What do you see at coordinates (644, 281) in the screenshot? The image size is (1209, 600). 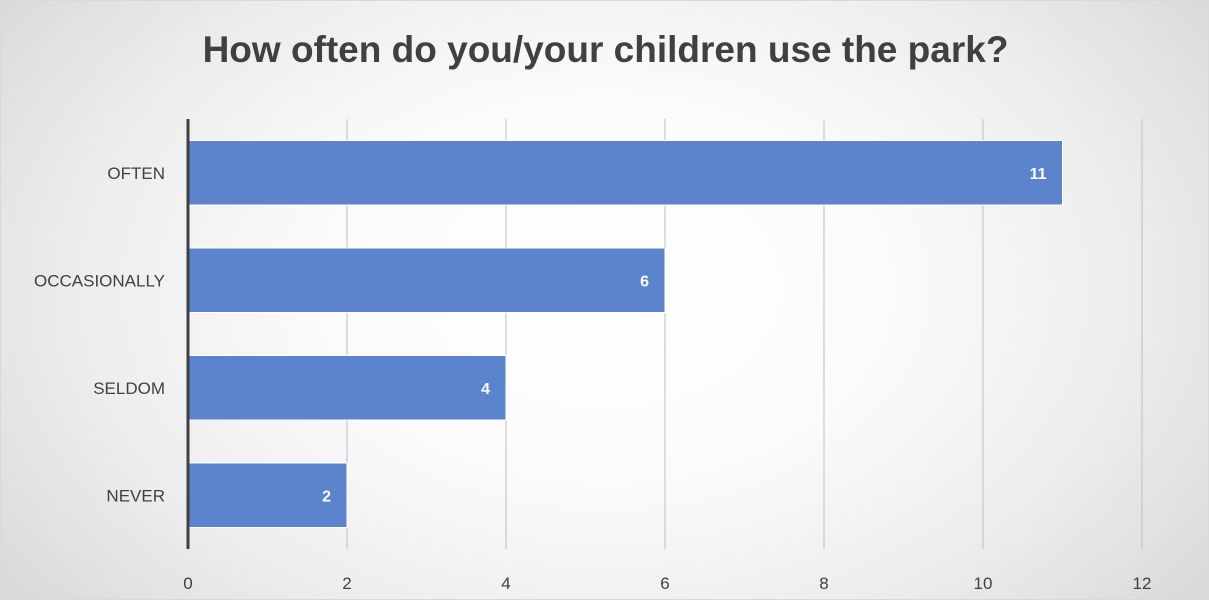 I see `data-label-occasionally: 6` at bounding box center [644, 281].